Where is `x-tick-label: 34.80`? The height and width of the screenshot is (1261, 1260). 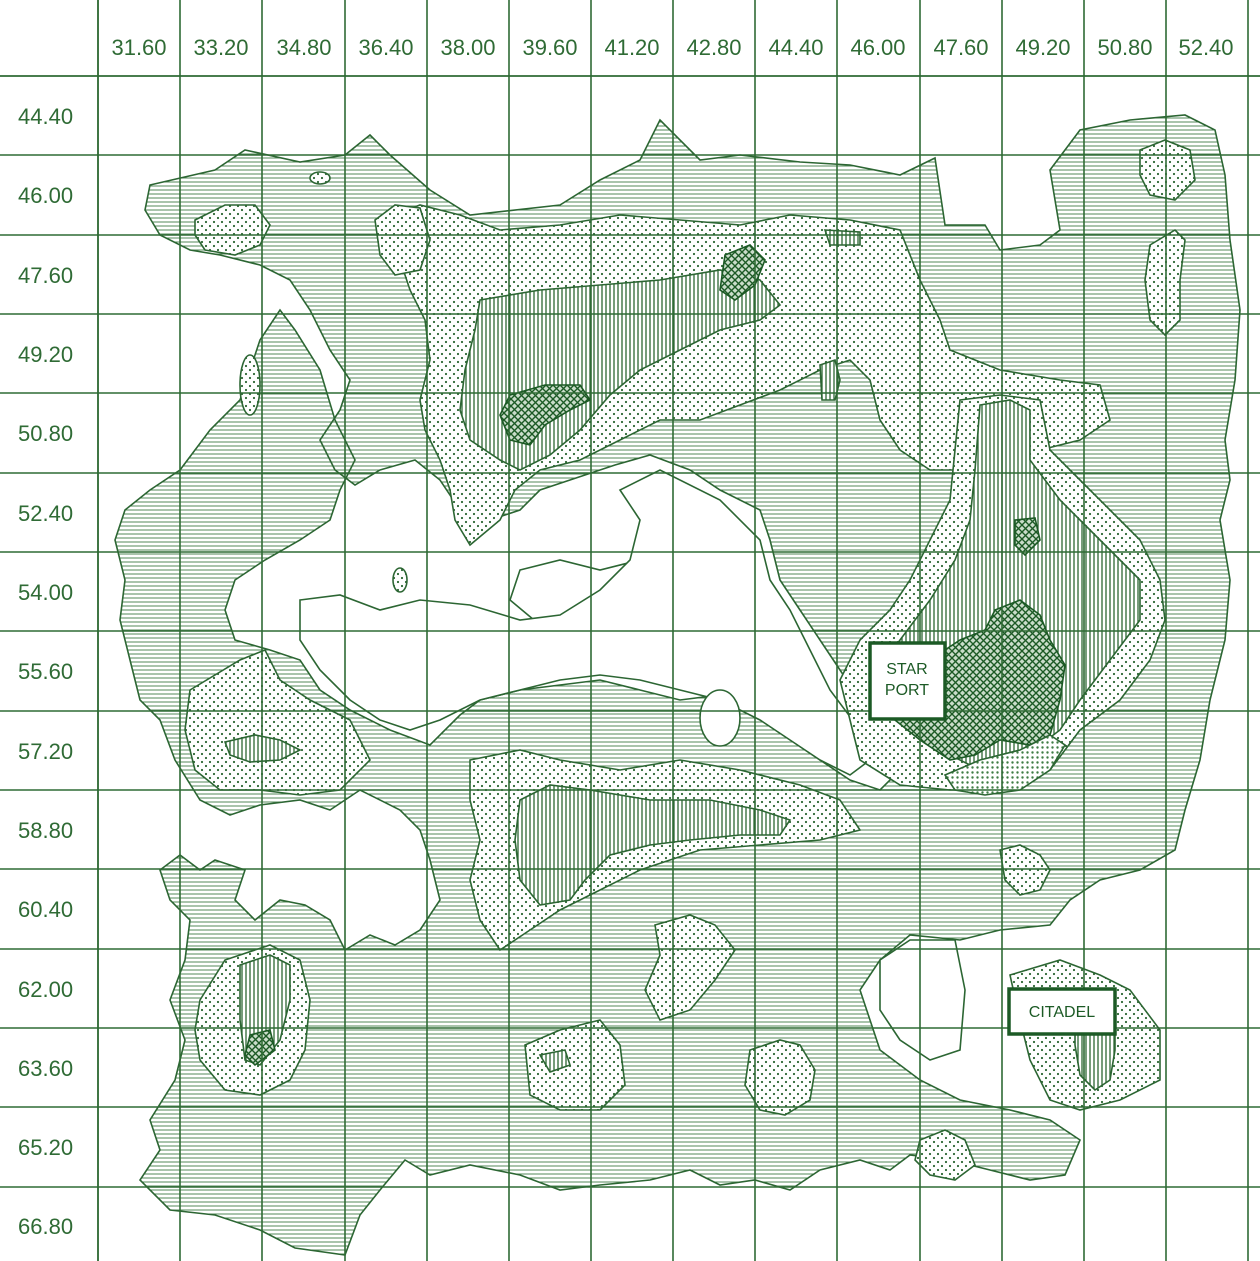
x-tick-label: 34.80 is located at coordinates (303, 47).